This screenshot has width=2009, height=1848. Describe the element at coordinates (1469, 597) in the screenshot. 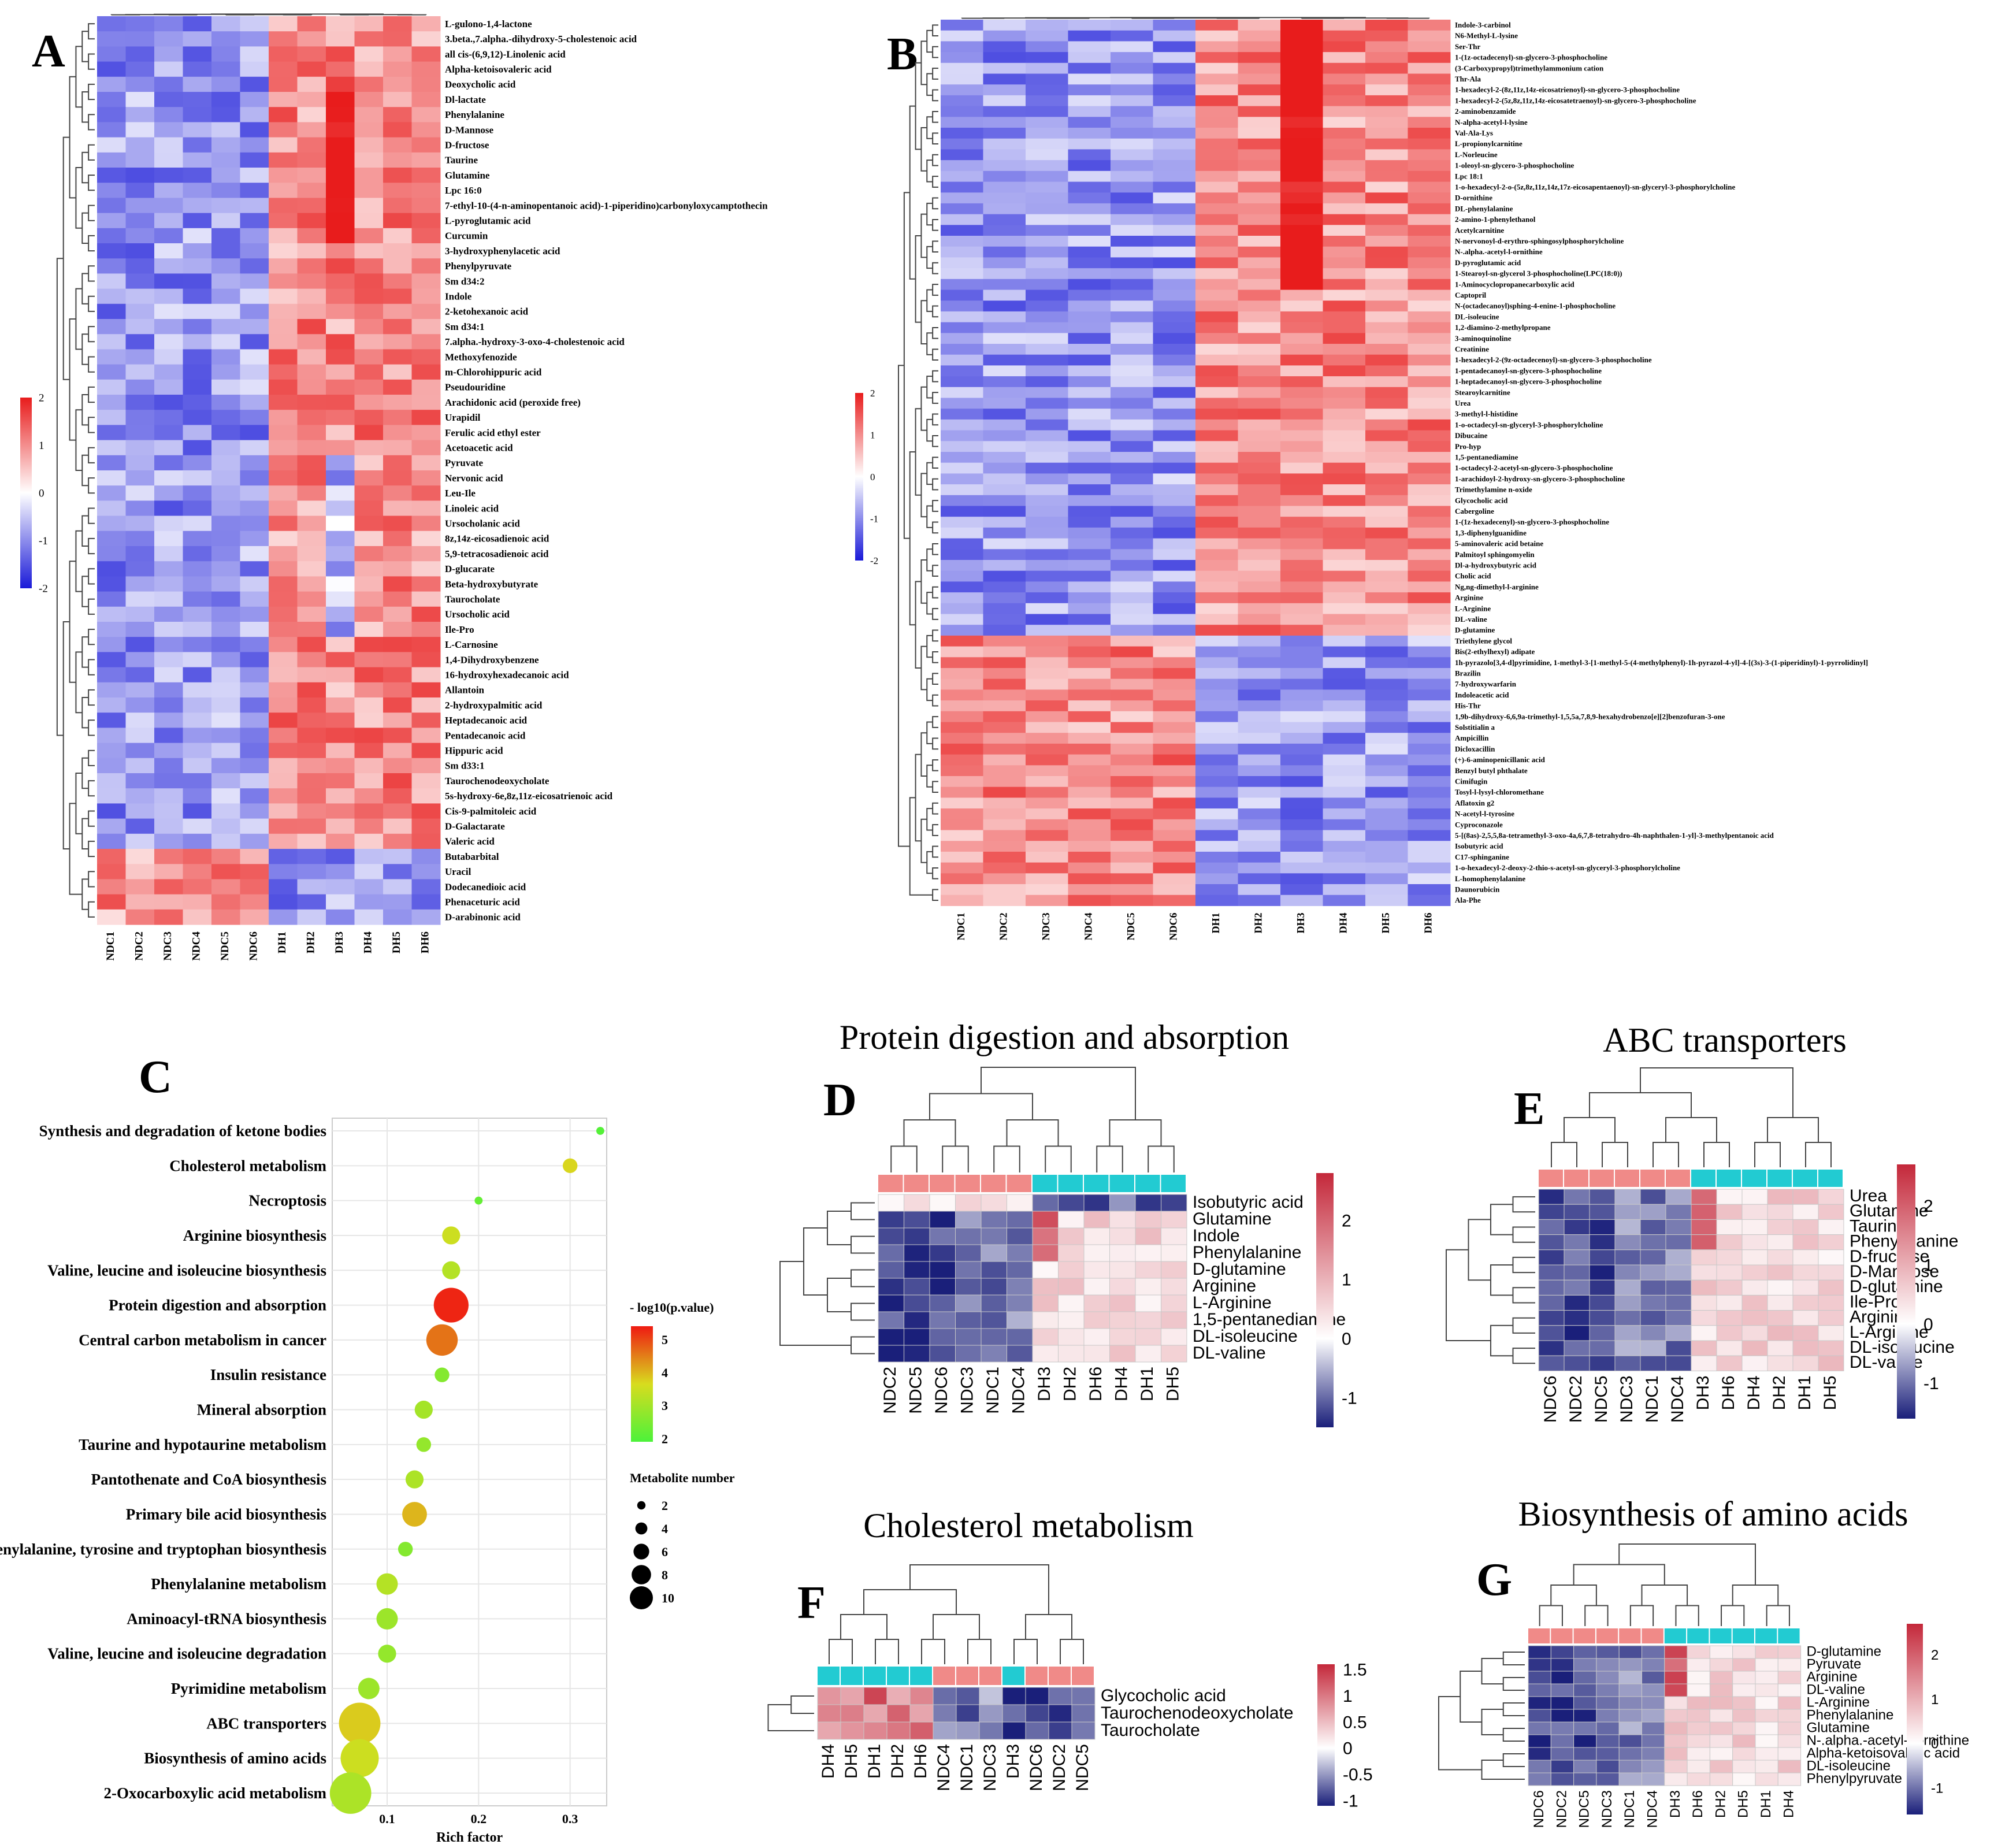

I see `row-label: Arginine` at that location.